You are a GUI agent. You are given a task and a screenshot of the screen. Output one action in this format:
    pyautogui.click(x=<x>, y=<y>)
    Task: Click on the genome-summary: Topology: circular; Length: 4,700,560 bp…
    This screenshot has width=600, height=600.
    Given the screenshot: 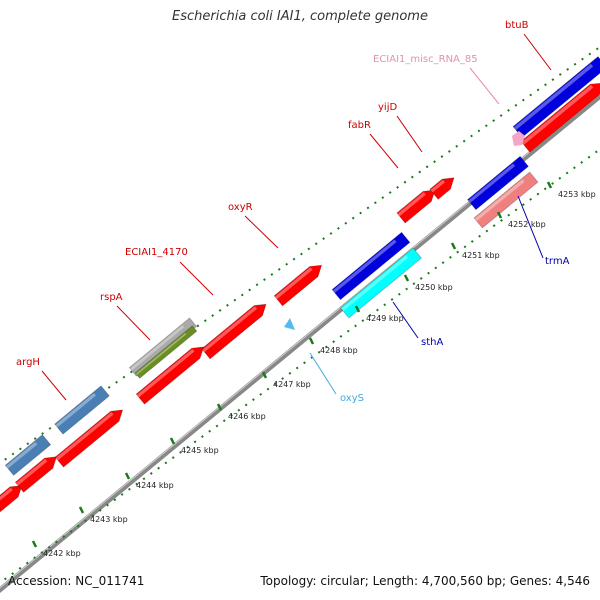 What is the action you would take?
    pyautogui.click(x=425, y=581)
    